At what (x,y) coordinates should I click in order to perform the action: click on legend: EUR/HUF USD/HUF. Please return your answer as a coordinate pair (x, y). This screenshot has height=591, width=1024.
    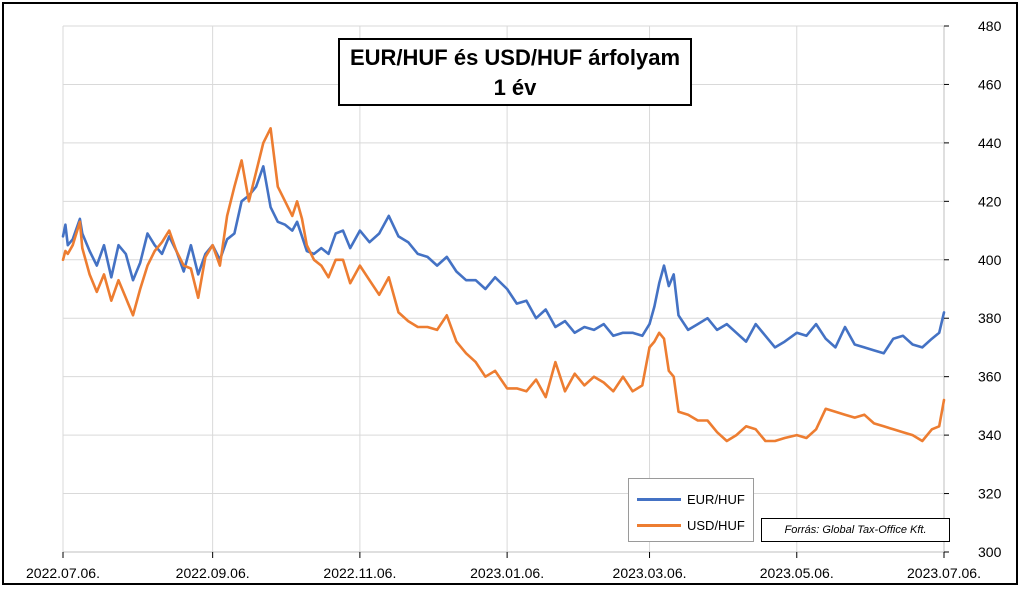
    Looking at the image, I should click on (691, 510).